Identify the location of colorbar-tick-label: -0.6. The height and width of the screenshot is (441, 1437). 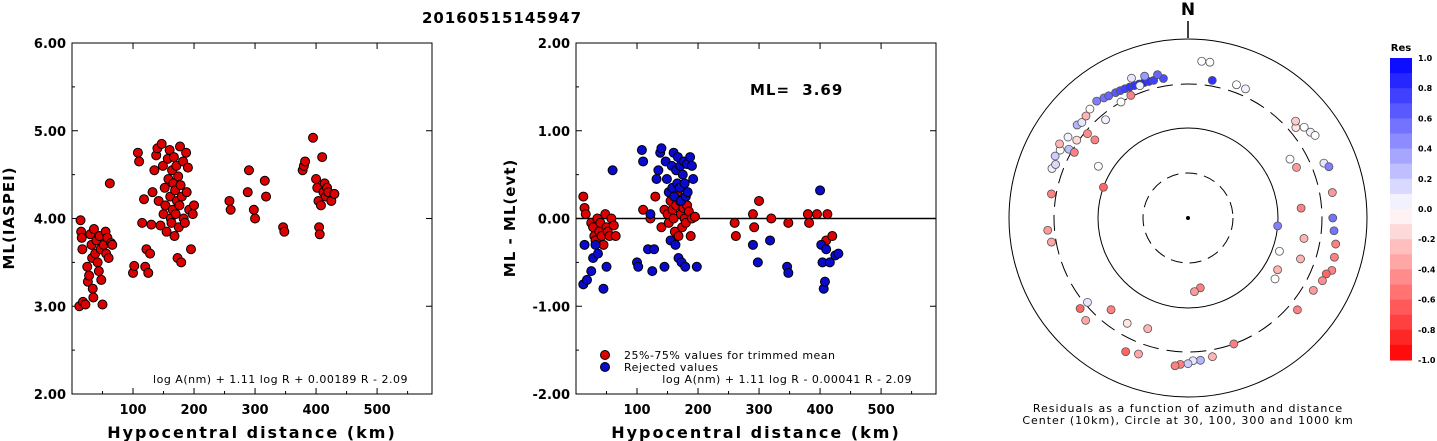
(1427, 300).